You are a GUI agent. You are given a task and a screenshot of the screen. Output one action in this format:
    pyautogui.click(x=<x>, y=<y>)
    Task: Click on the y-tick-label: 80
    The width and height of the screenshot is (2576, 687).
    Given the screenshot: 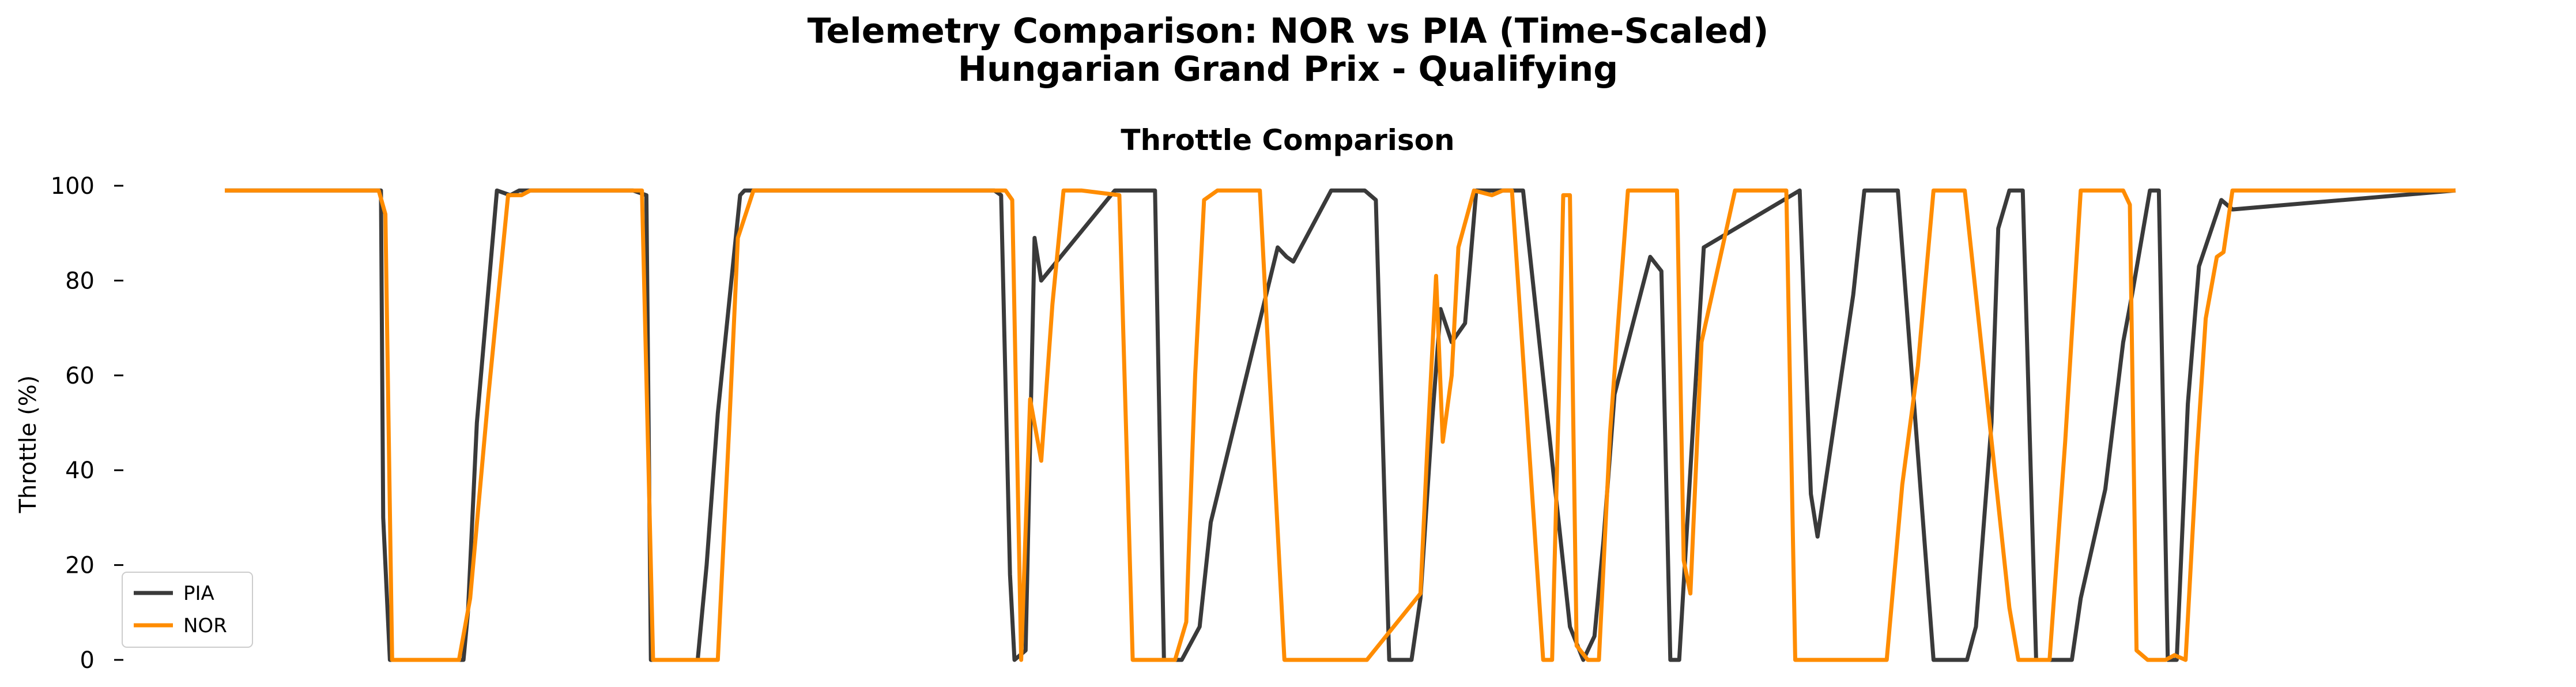 What is the action you would take?
    pyautogui.click(x=80, y=281)
    